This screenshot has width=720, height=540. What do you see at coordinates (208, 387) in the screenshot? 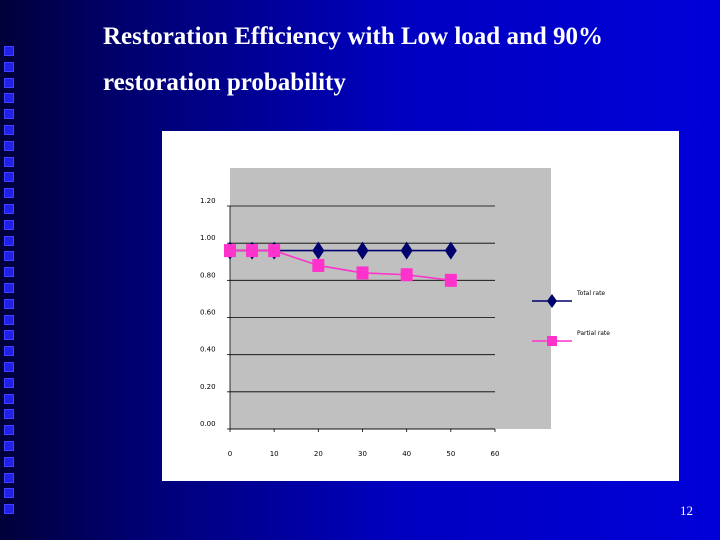
I see `y-tick-label: 0.20` at bounding box center [208, 387].